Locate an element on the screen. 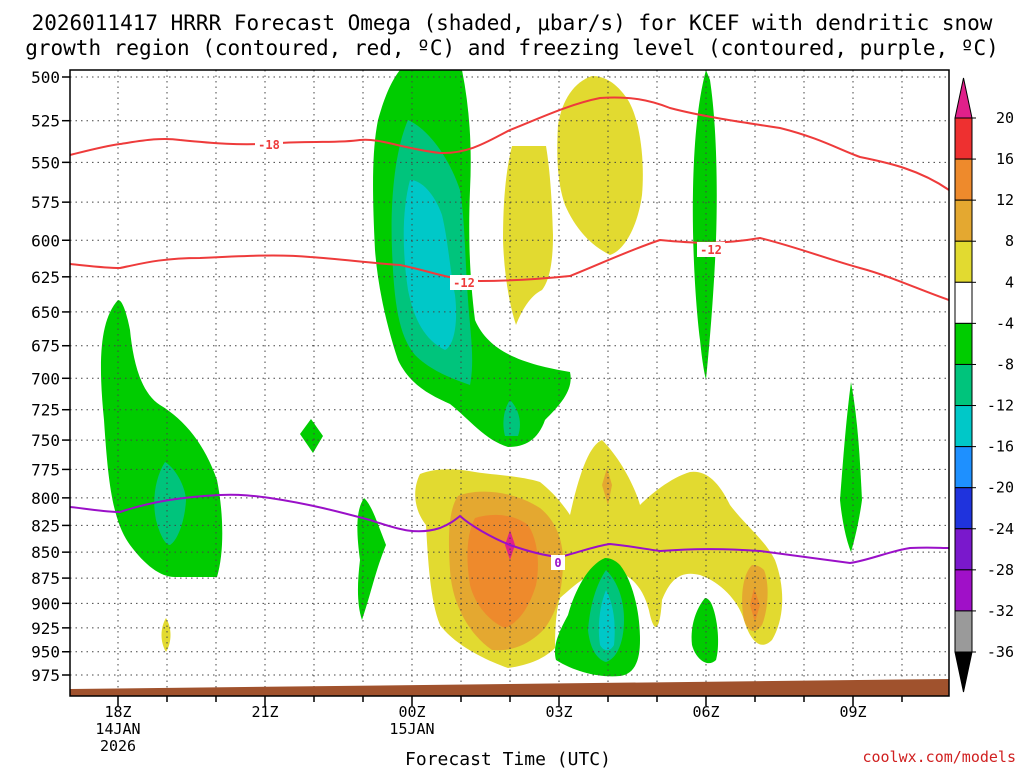  colorbar: 20 16 12 8 4 -4 -8 -12 -16 -20 -24 -28 -32 -36 is located at coordinates (984, 385).